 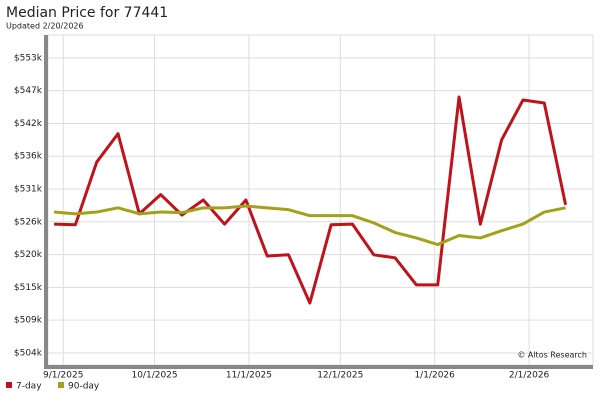 I want to click on y-tick-label: $553k, so click(x=28, y=58).